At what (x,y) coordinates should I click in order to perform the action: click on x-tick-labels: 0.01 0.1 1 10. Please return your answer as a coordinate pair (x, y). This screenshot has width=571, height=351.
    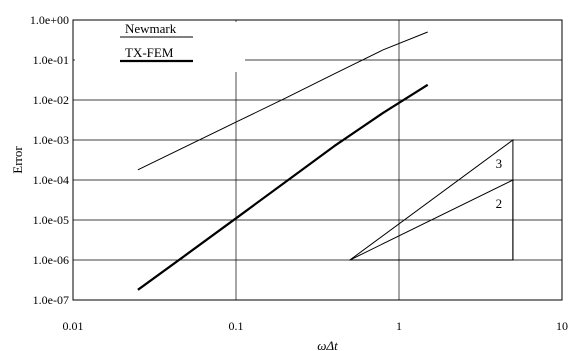
    Looking at the image, I should click on (316, 326).